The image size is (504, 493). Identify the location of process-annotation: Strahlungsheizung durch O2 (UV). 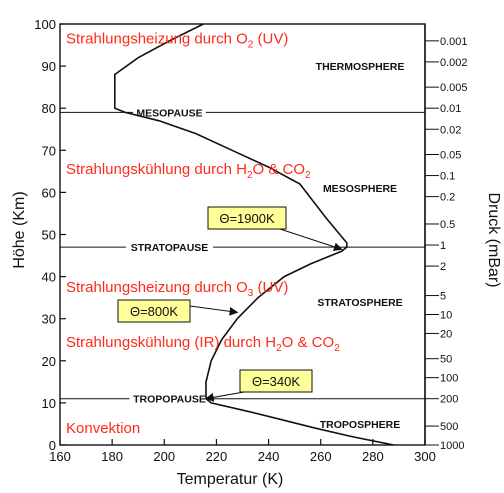
(177, 41).